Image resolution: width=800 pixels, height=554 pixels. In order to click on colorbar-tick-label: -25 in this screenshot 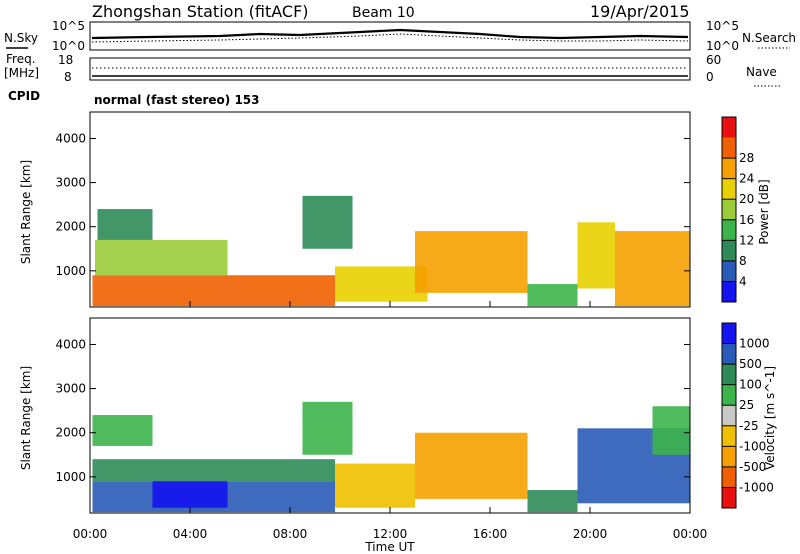, I will do `click(749, 426)`.